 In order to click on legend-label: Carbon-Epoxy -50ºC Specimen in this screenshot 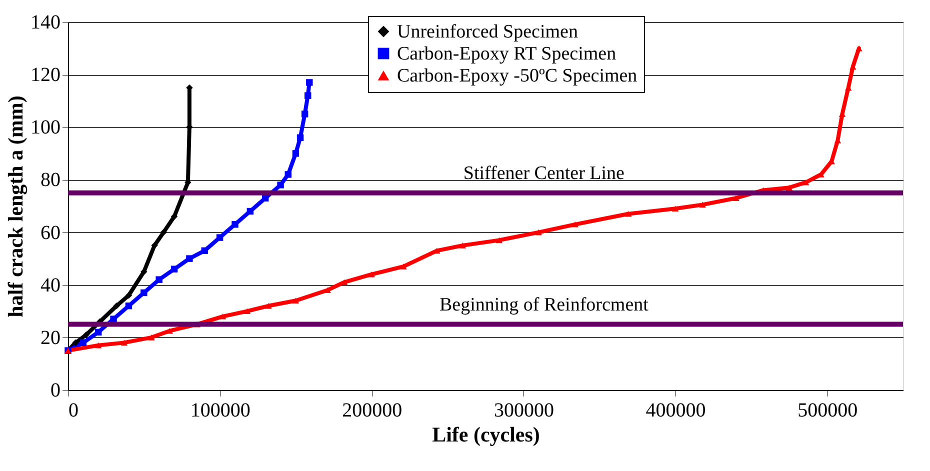, I will do `click(517, 76)`.